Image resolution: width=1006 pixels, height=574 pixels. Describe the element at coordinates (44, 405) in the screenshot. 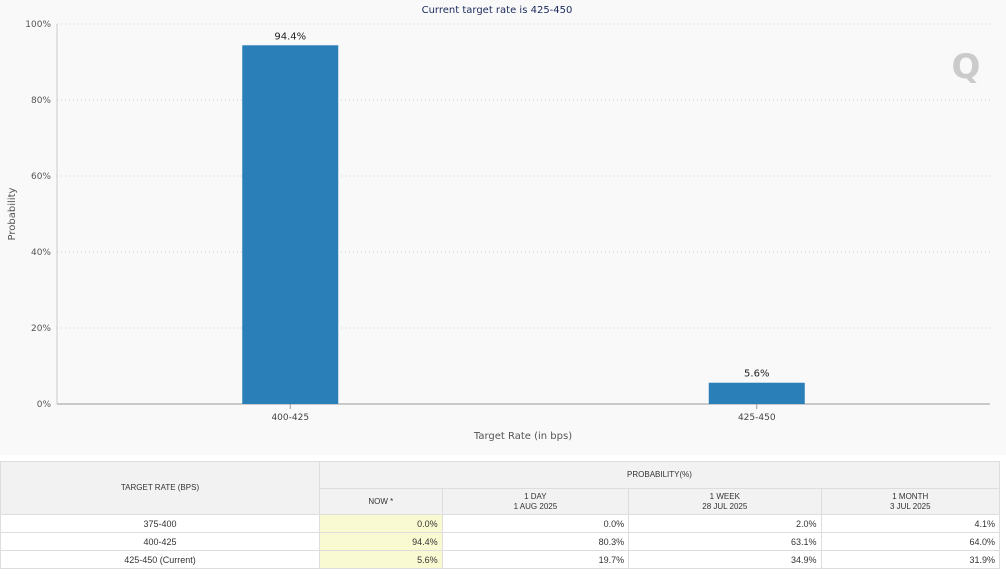

I see `y-tick-label: 0%` at that location.